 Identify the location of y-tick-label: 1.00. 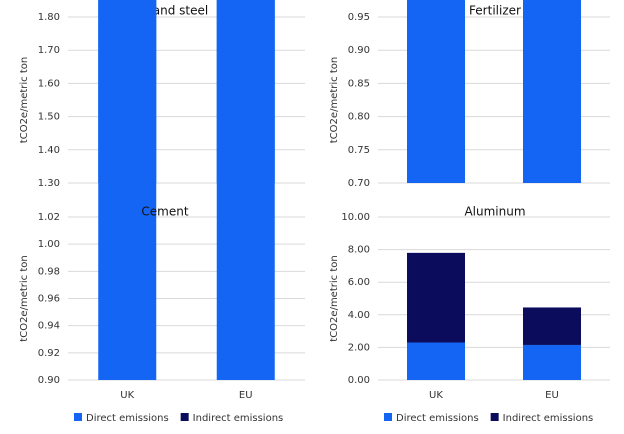
(49, 244).